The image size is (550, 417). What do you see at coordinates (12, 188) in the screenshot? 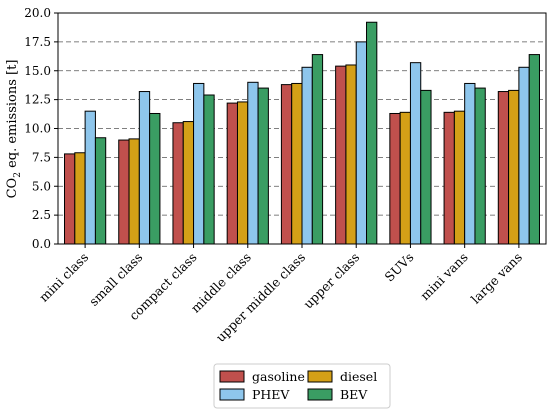
I see `y-axis-label-prefix: CO` at bounding box center [12, 188].